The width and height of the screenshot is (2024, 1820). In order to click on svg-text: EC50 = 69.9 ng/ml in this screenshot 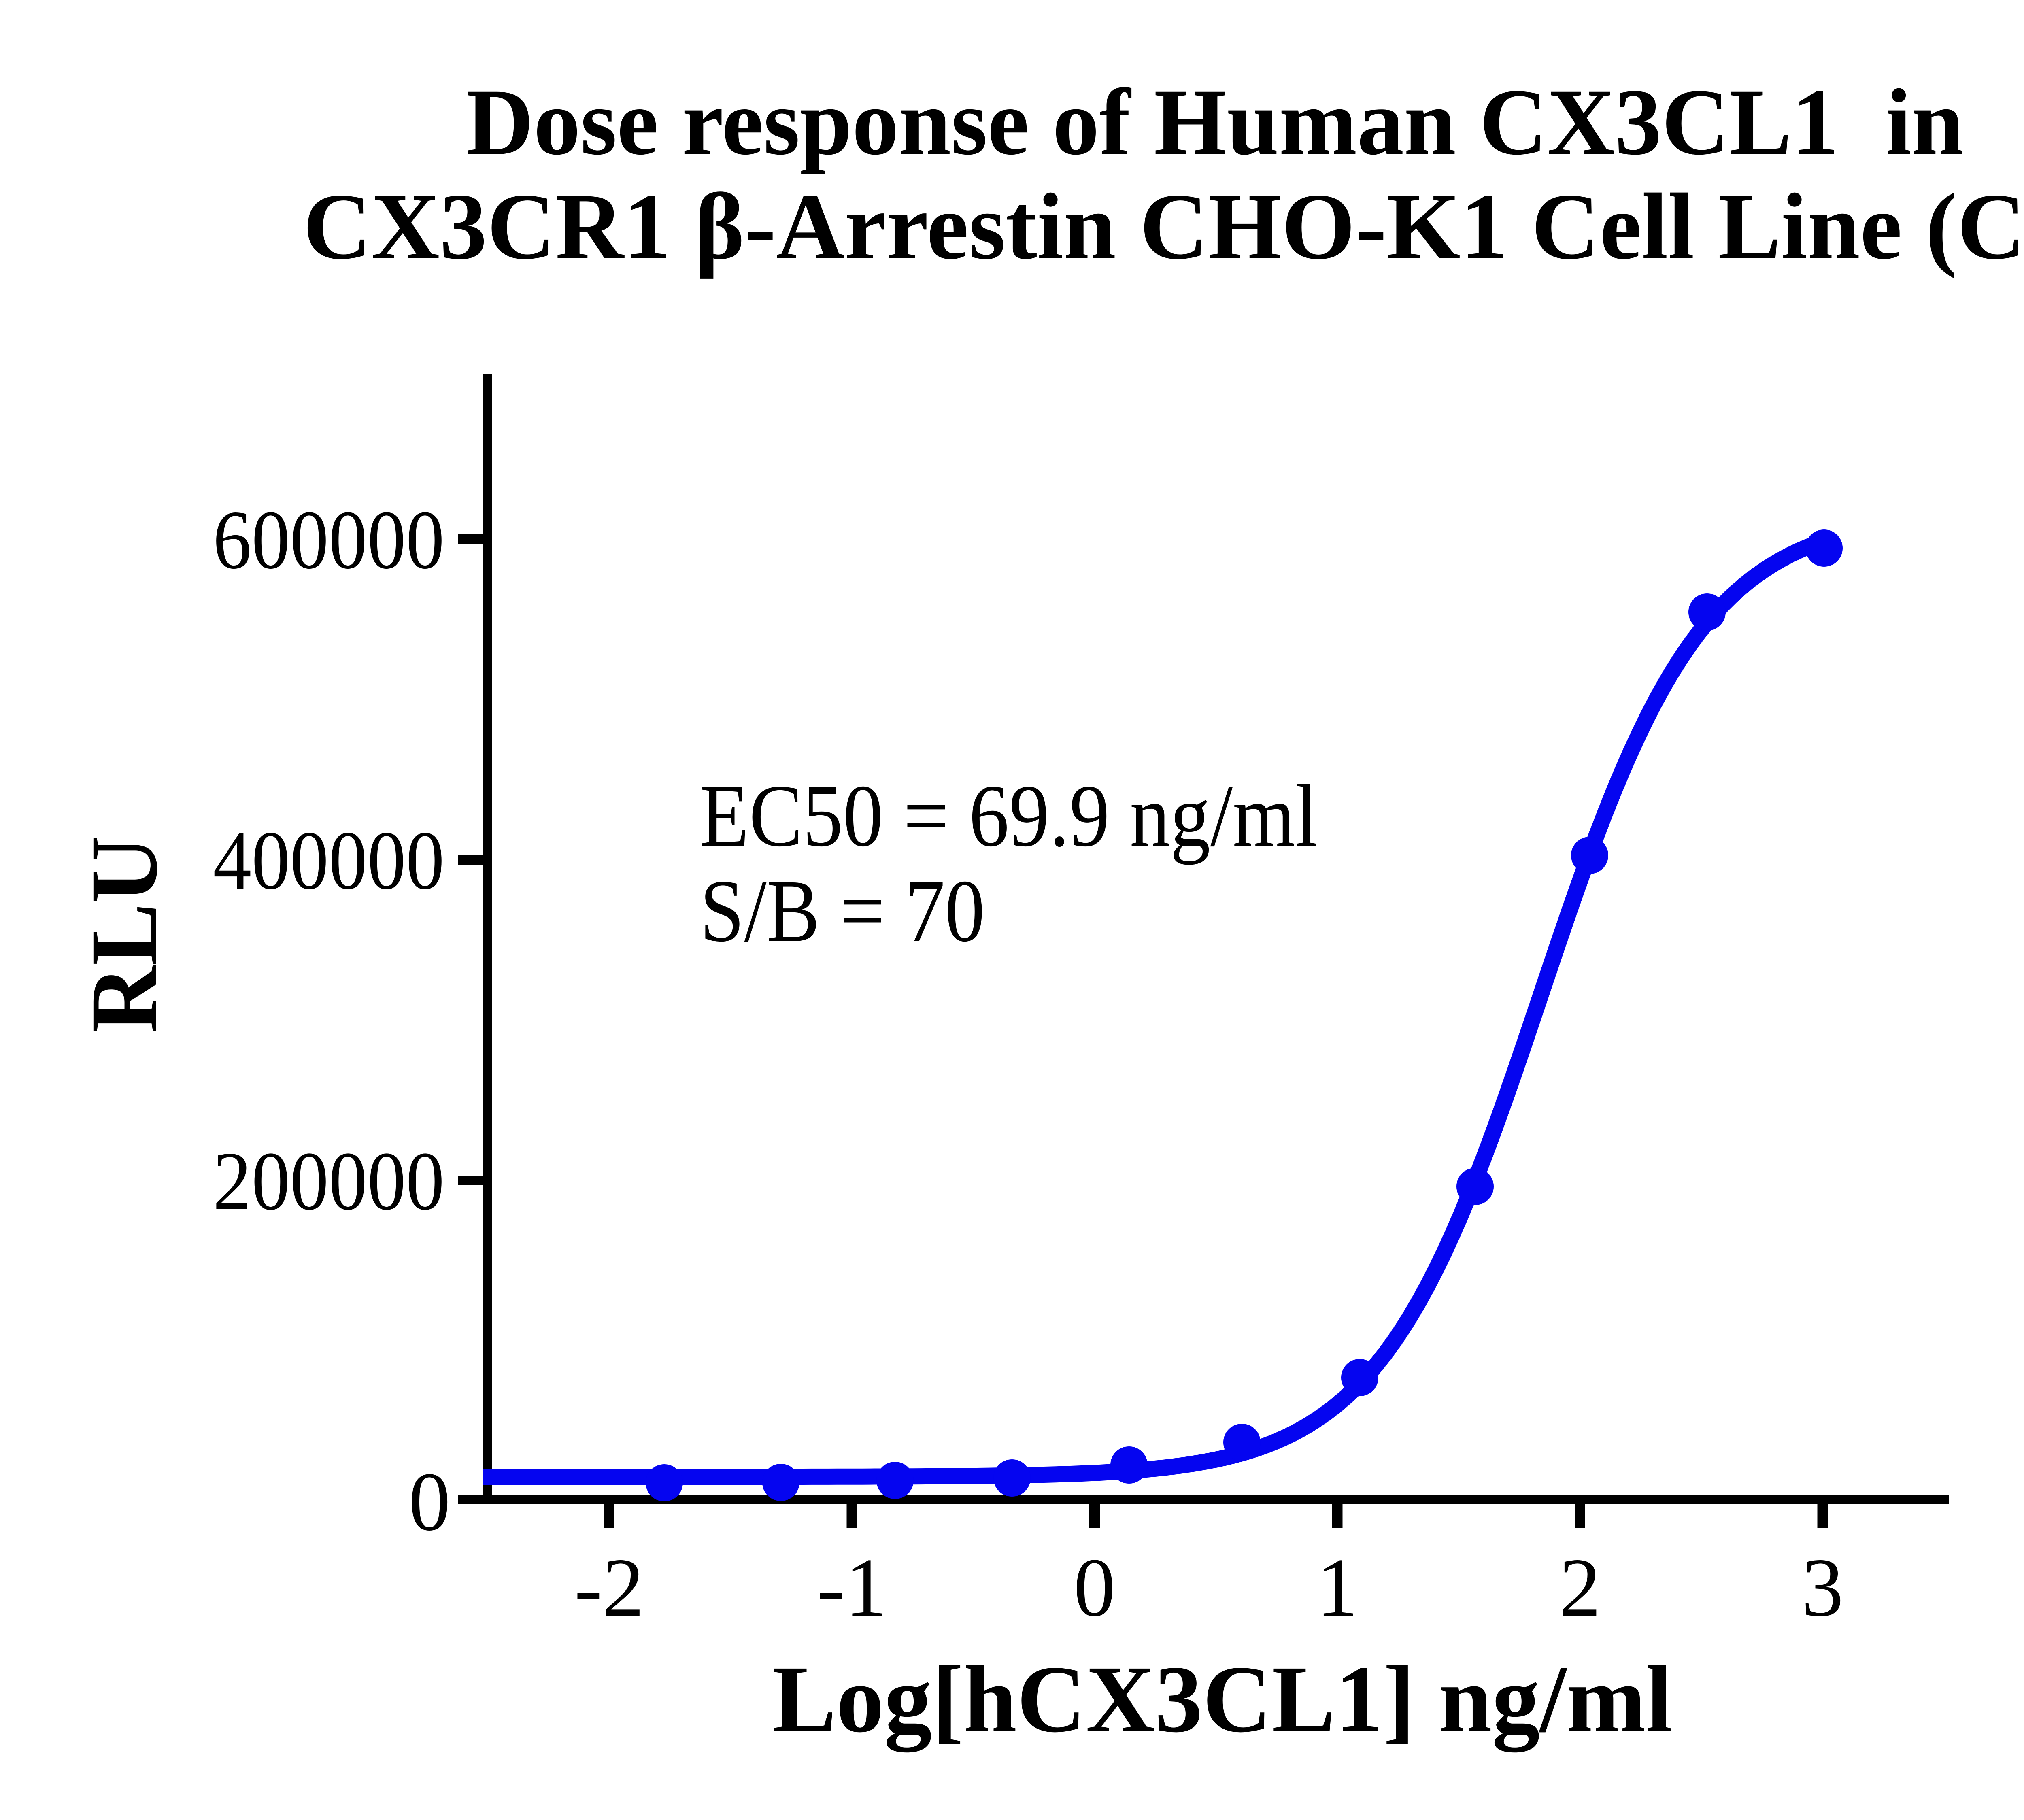, I will do `click(1009, 815)`.